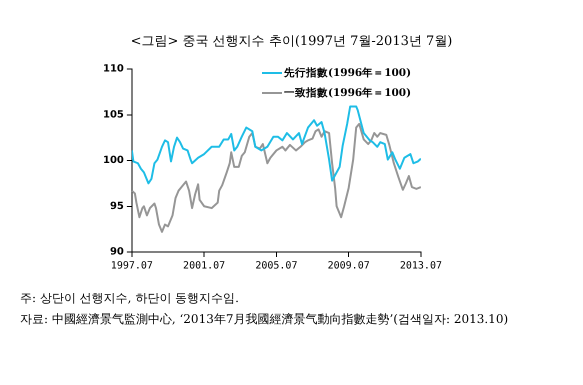  What do you see at coordinates (276, 266) in the screenshot?
I see `x-tick-label: 2005.07` at bounding box center [276, 266].